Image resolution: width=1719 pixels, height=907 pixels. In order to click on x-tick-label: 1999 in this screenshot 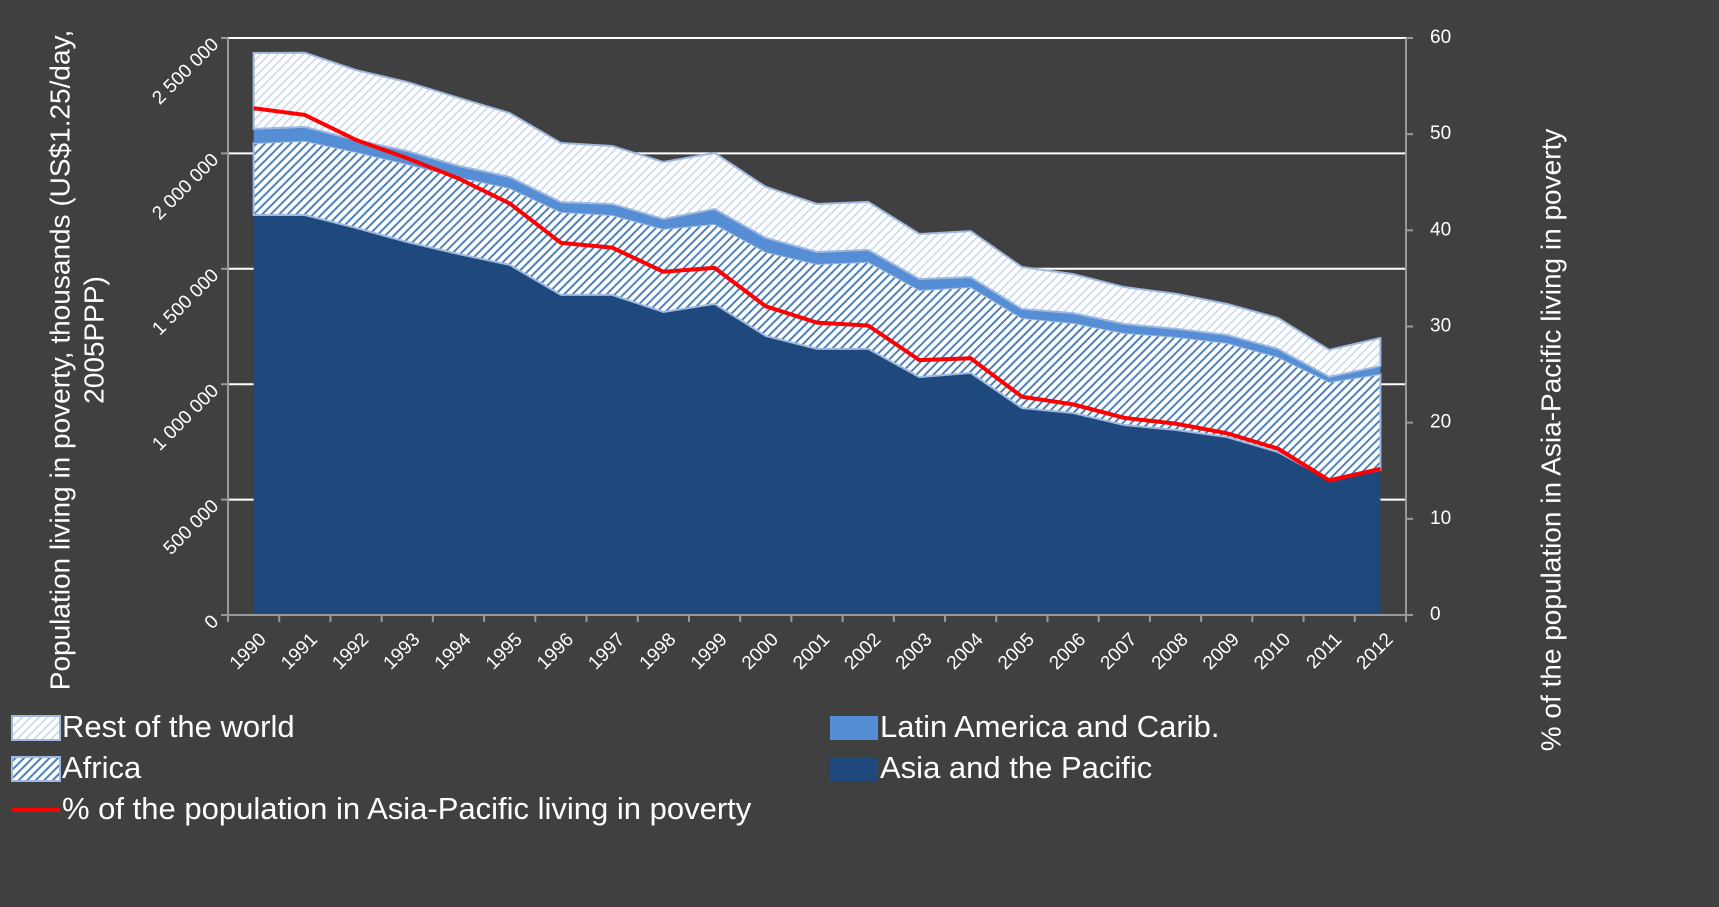, I will do `click(709, 651)`.